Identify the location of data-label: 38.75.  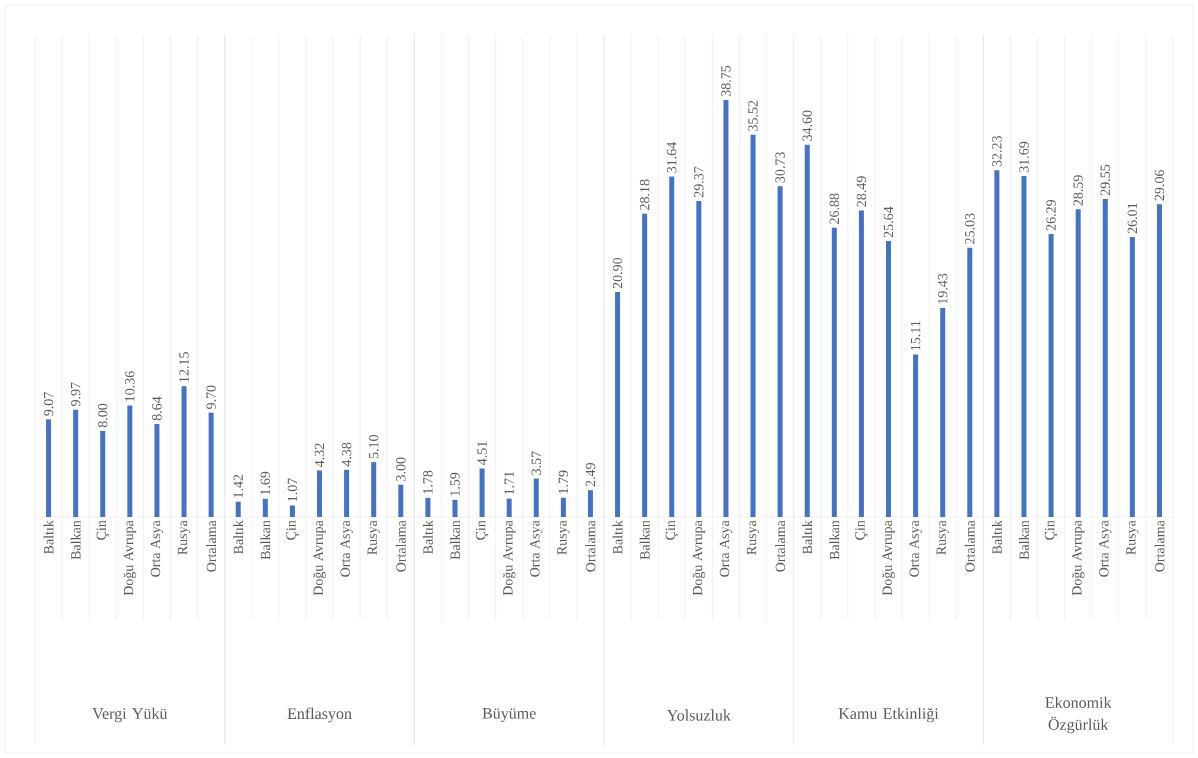
(726, 81).